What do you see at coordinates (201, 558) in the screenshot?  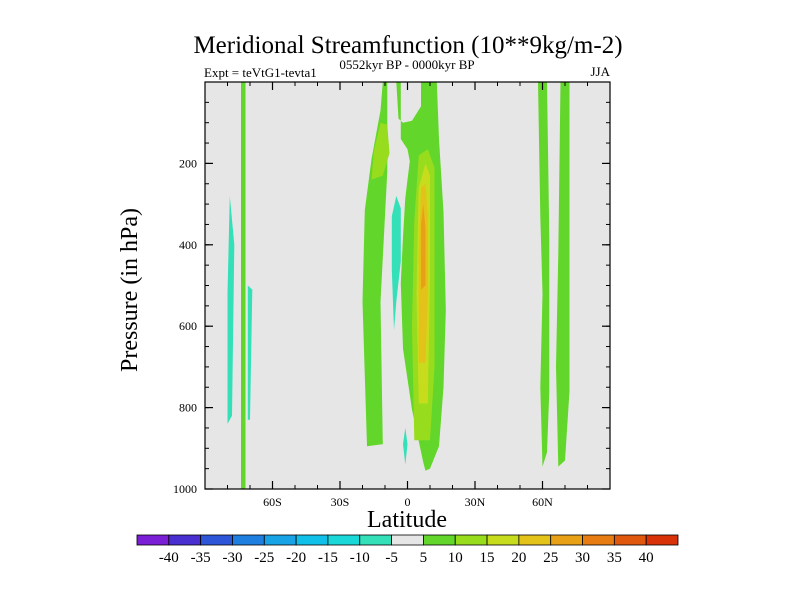 I see `colorbar-label: -35` at bounding box center [201, 558].